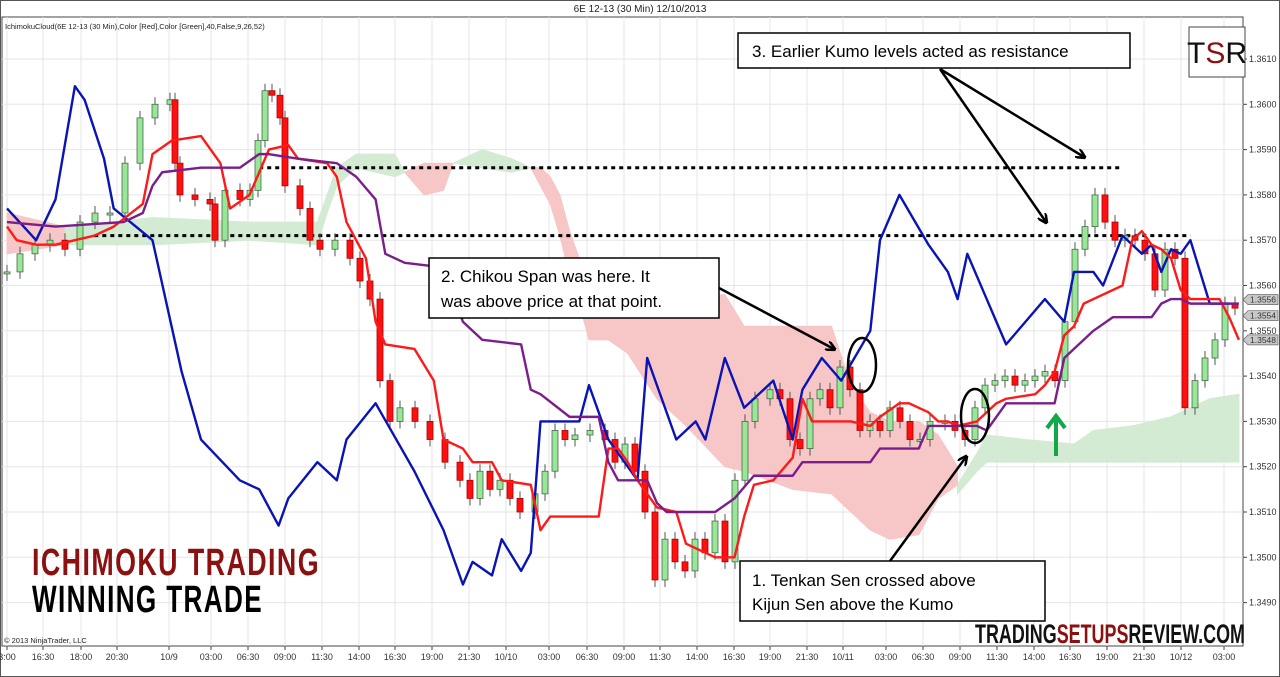 Image resolution: width=1280 pixels, height=677 pixels. Describe the element at coordinates (1263, 467) in the screenshot. I see `y-tick-label: 1.3520` at that location.